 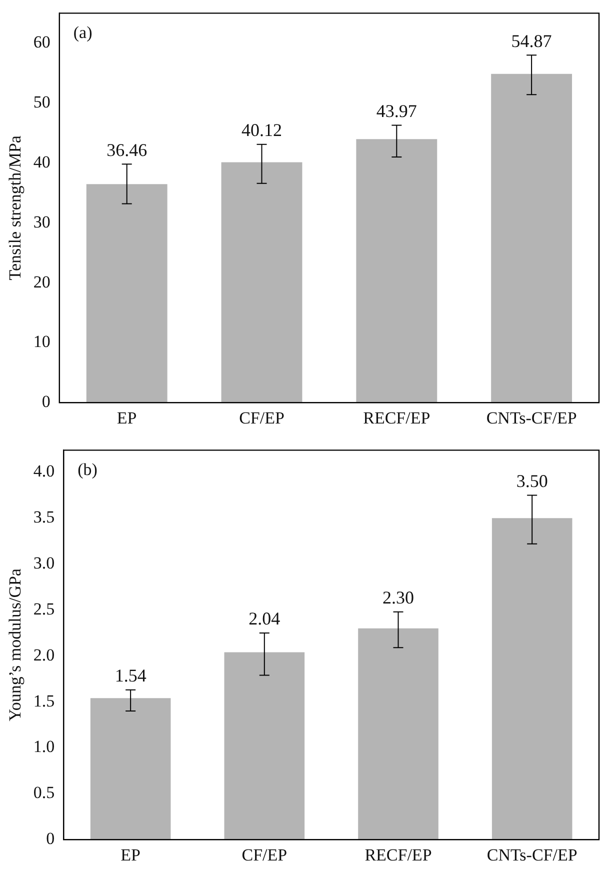 What do you see at coordinates (41, 162) in the screenshot?
I see `y-tick-label: 40` at bounding box center [41, 162].